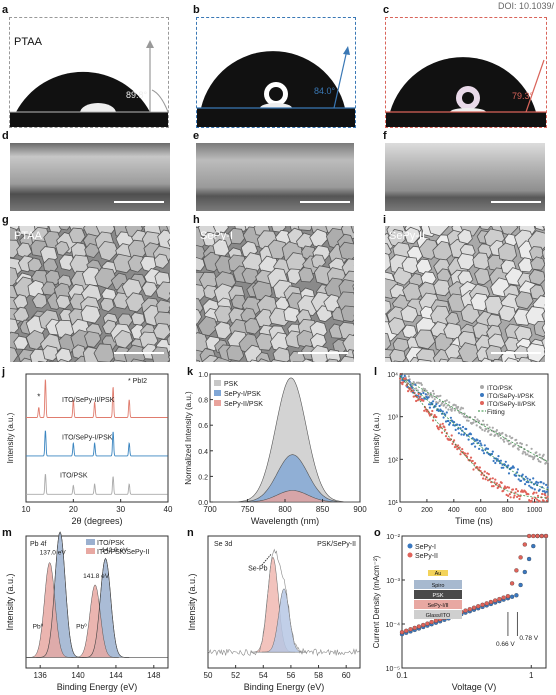  What do you see at coordinates (190, 533) in the screenshot?
I see `panel-letter-n: n` at bounding box center [190, 533].